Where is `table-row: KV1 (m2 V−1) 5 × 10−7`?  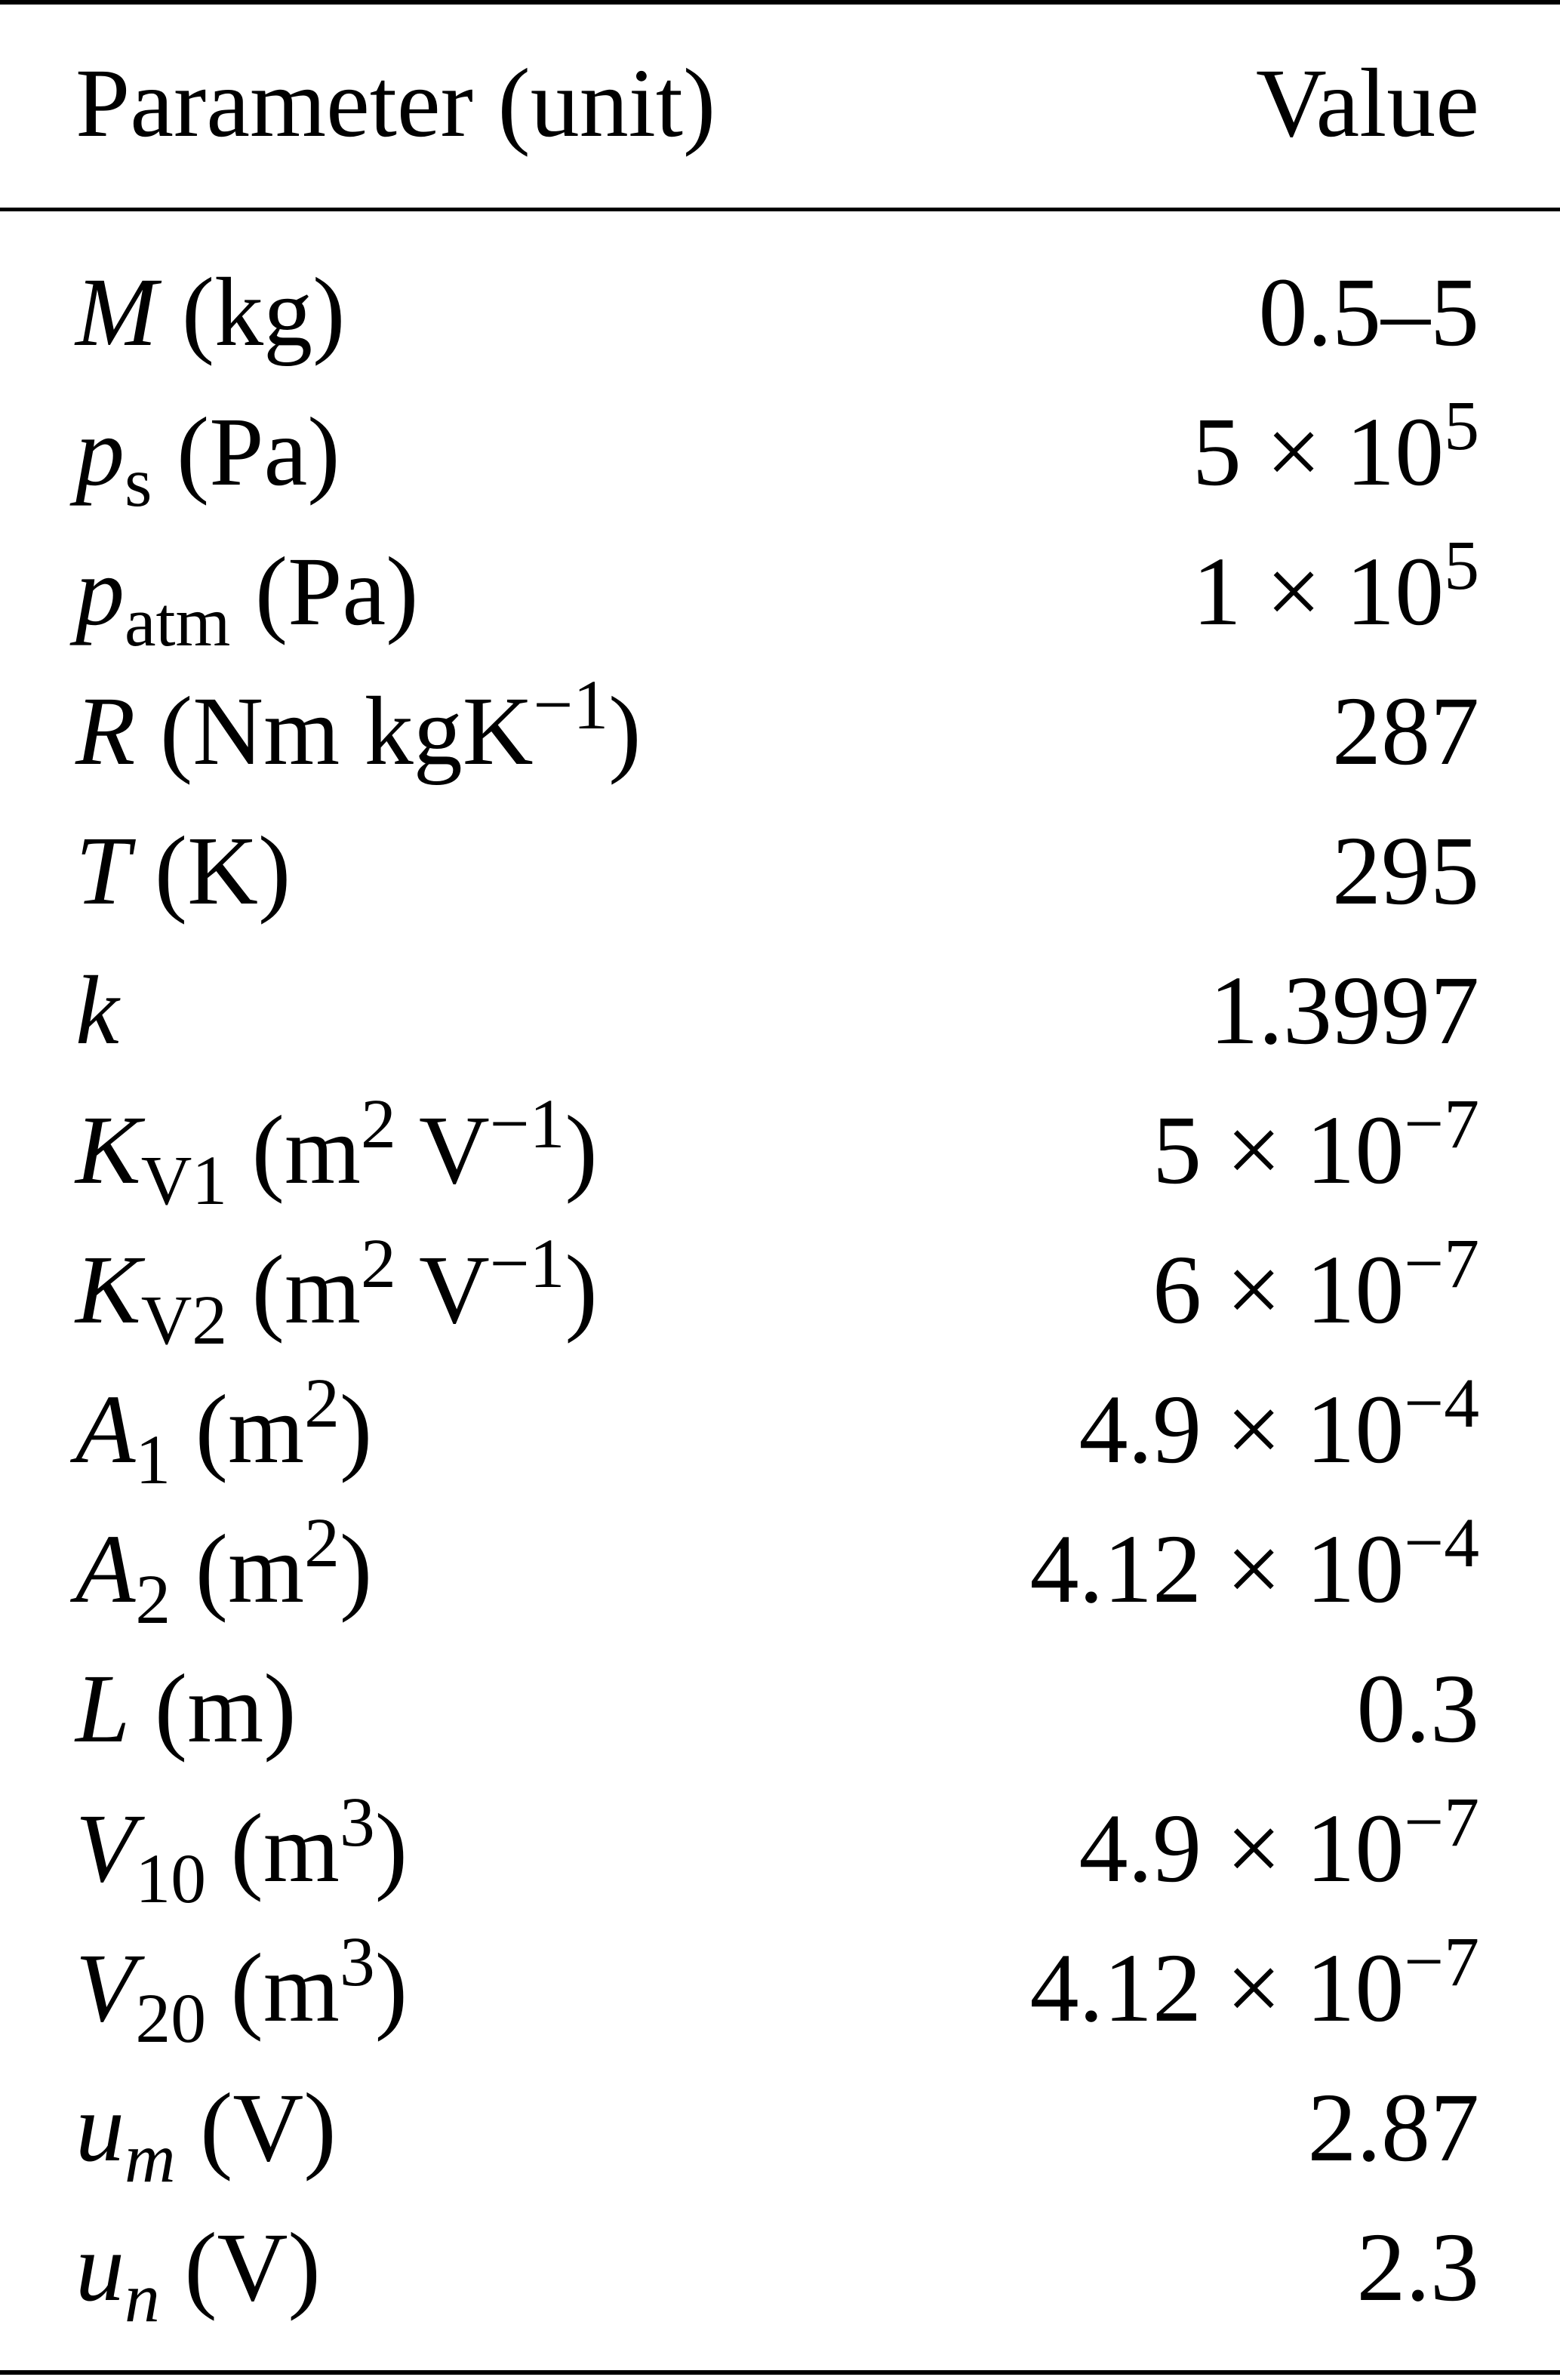 table-row: KV1 (m2 V−1) 5 × 10−7 is located at coordinates (780, 1151).